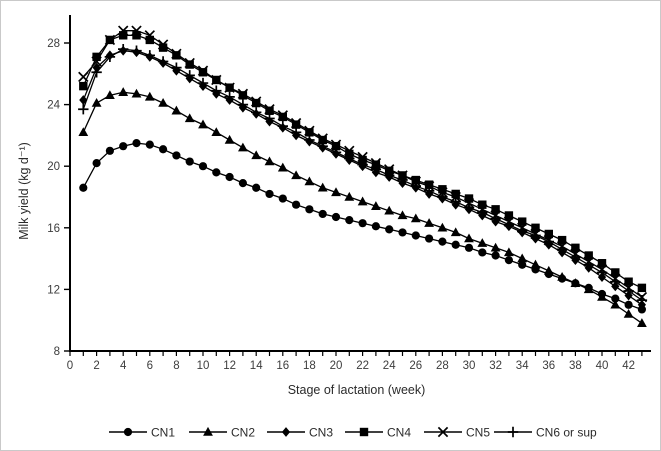 The width and height of the screenshot is (661, 451). Describe the element at coordinates (176, 366) in the screenshot. I see `x-tick-label: 8` at that location.